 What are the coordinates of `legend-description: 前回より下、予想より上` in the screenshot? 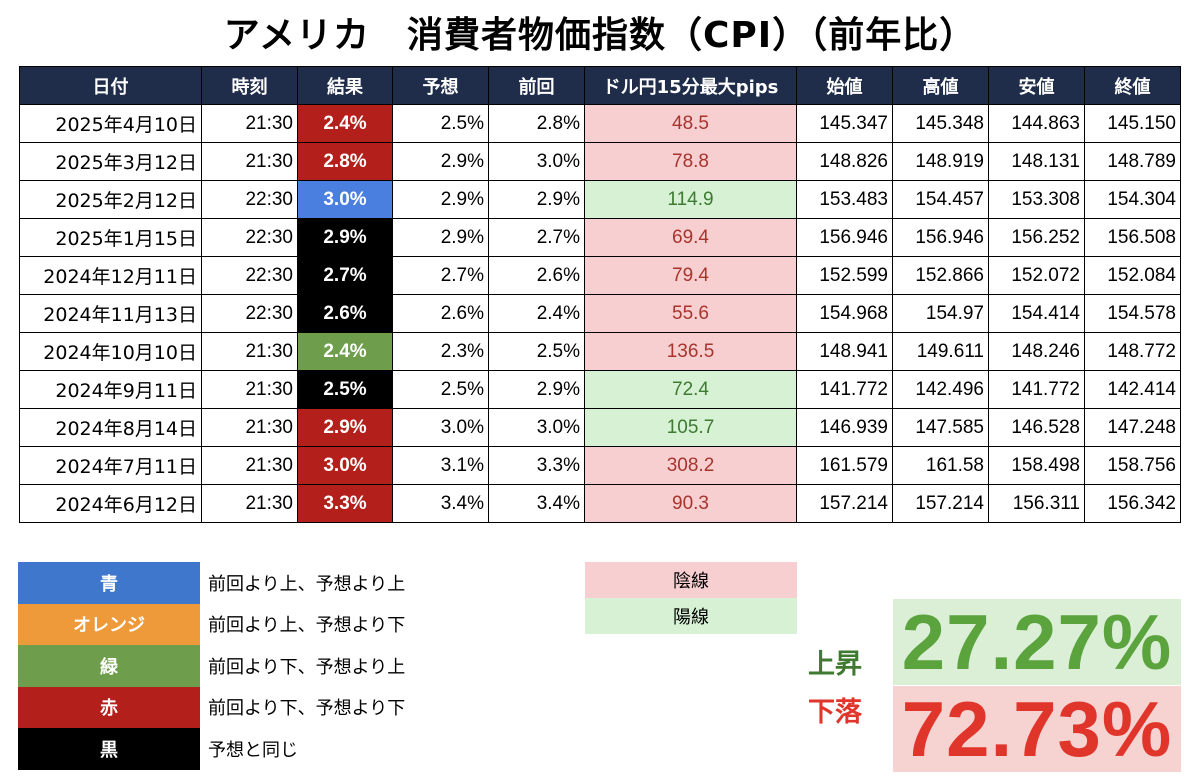 It's located at (307, 667).